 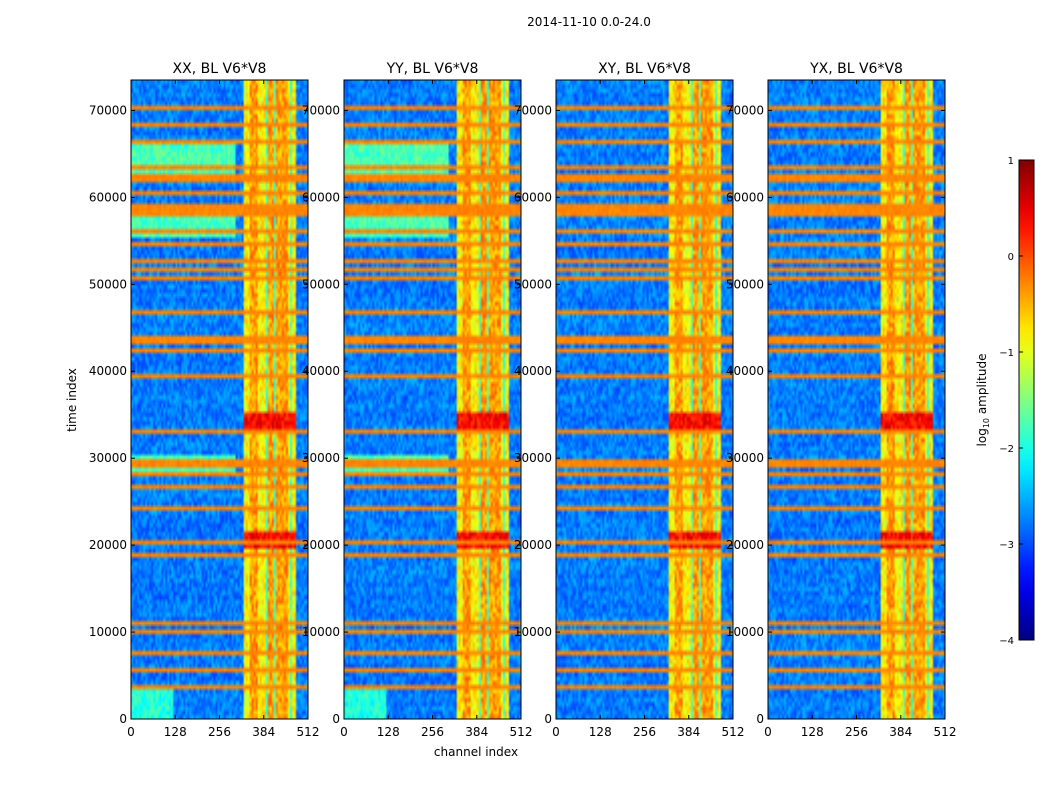 I want to click on colorbar-tick-label: −3, so click(x=1006, y=545).